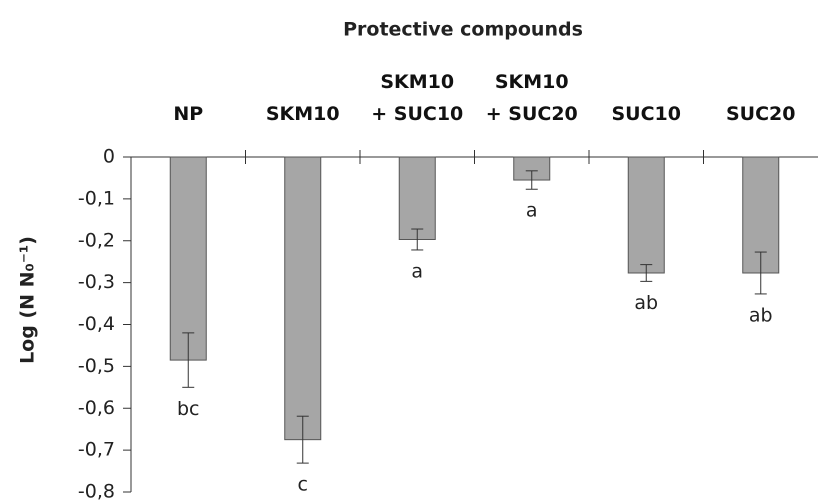  Describe the element at coordinates (463, 30) in the screenshot. I see `chart-title: Protective compounds` at that location.